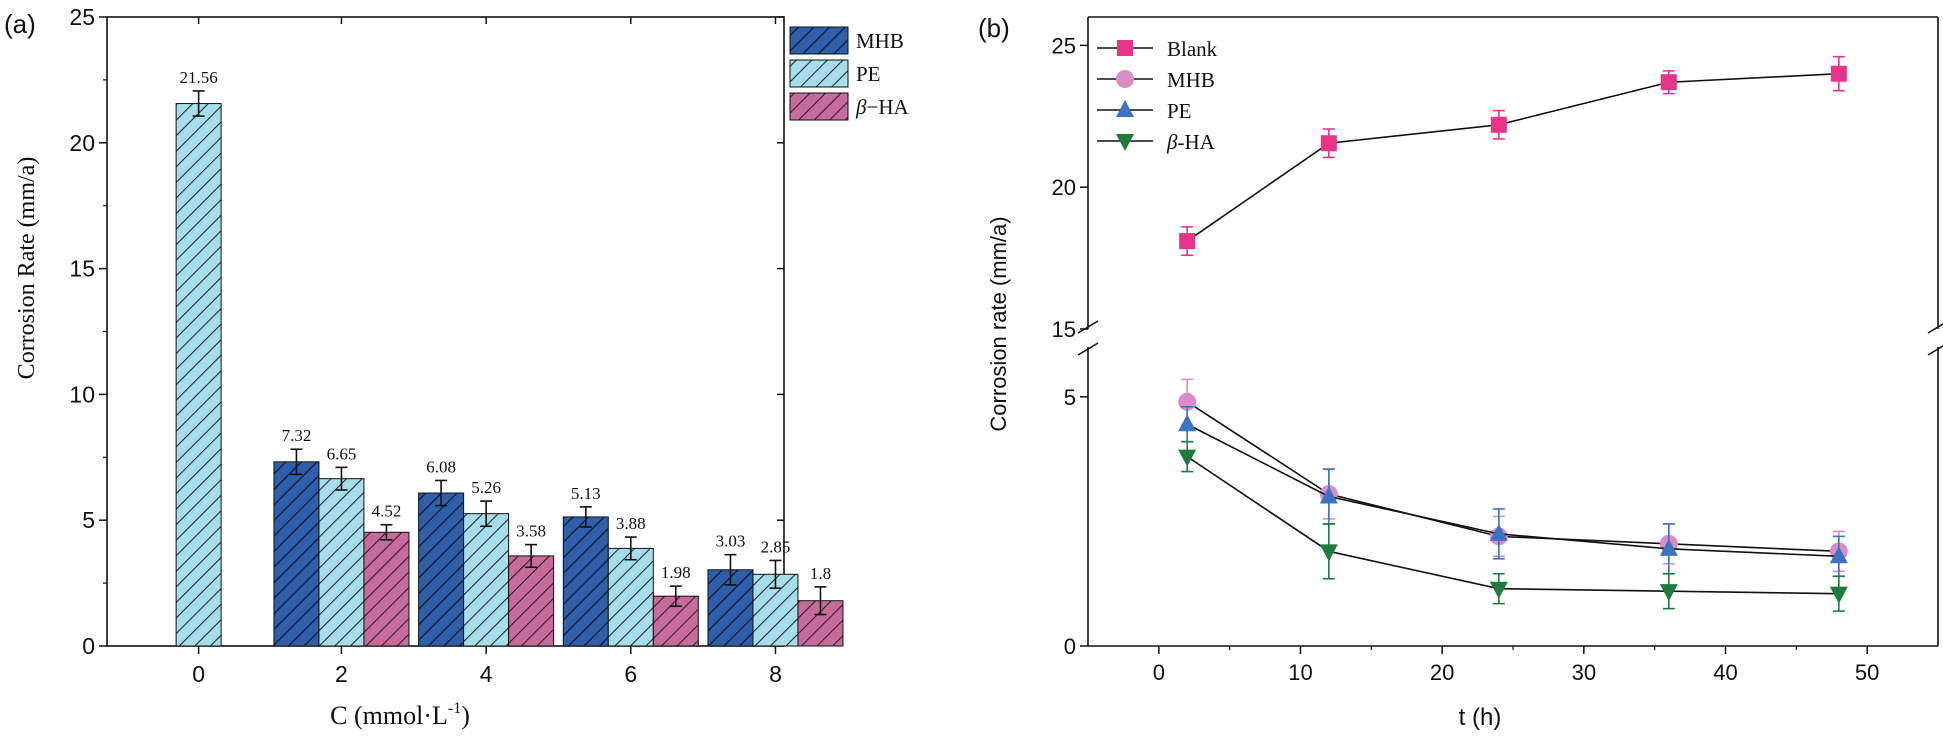 This screenshot has width=1943, height=750. Describe the element at coordinates (676, 572) in the screenshot. I see `bar-value-label: 1.98` at that location.